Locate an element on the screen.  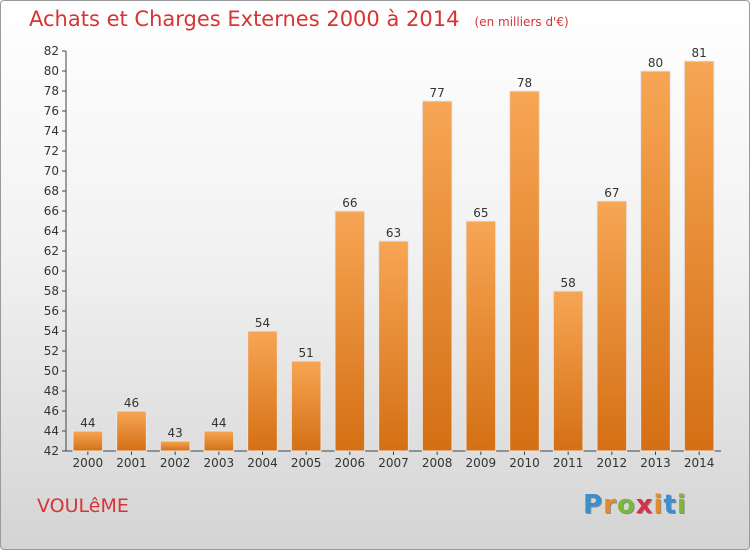
bar-2003 is located at coordinates (219, 441).